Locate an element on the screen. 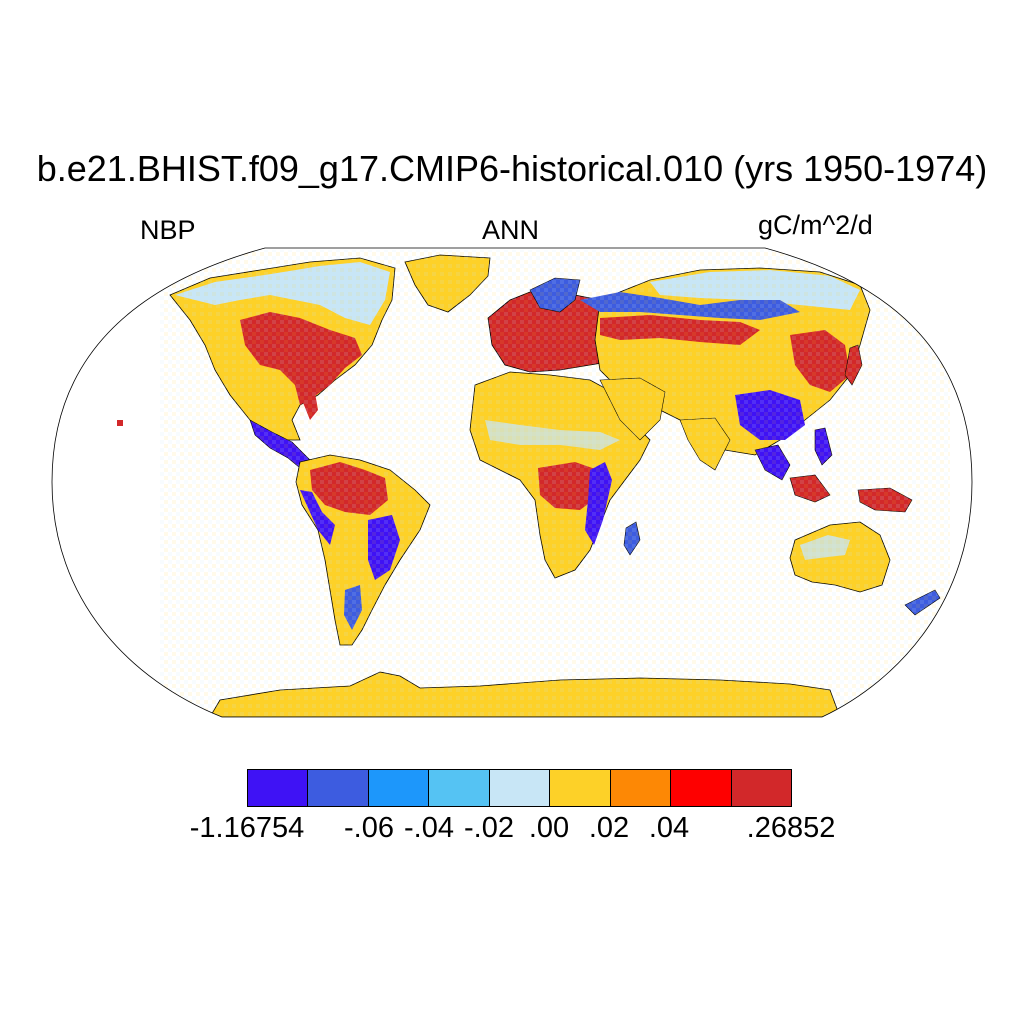 The width and height of the screenshot is (1024, 1024). colorbar-tick-label: -.06 is located at coordinates (369, 828).